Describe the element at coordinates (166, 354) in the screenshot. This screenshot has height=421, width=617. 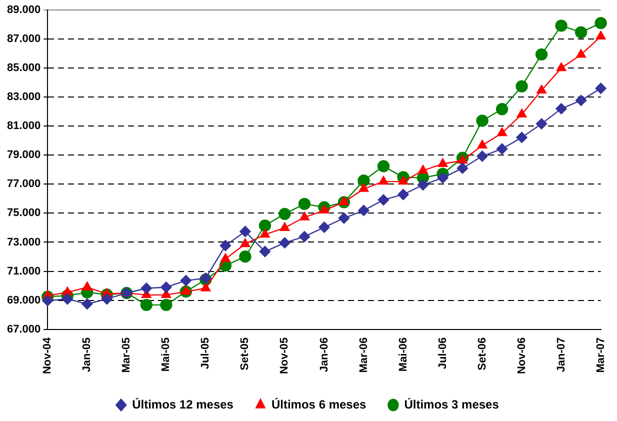
I see `x-tick-label: Mai-05` at that location.